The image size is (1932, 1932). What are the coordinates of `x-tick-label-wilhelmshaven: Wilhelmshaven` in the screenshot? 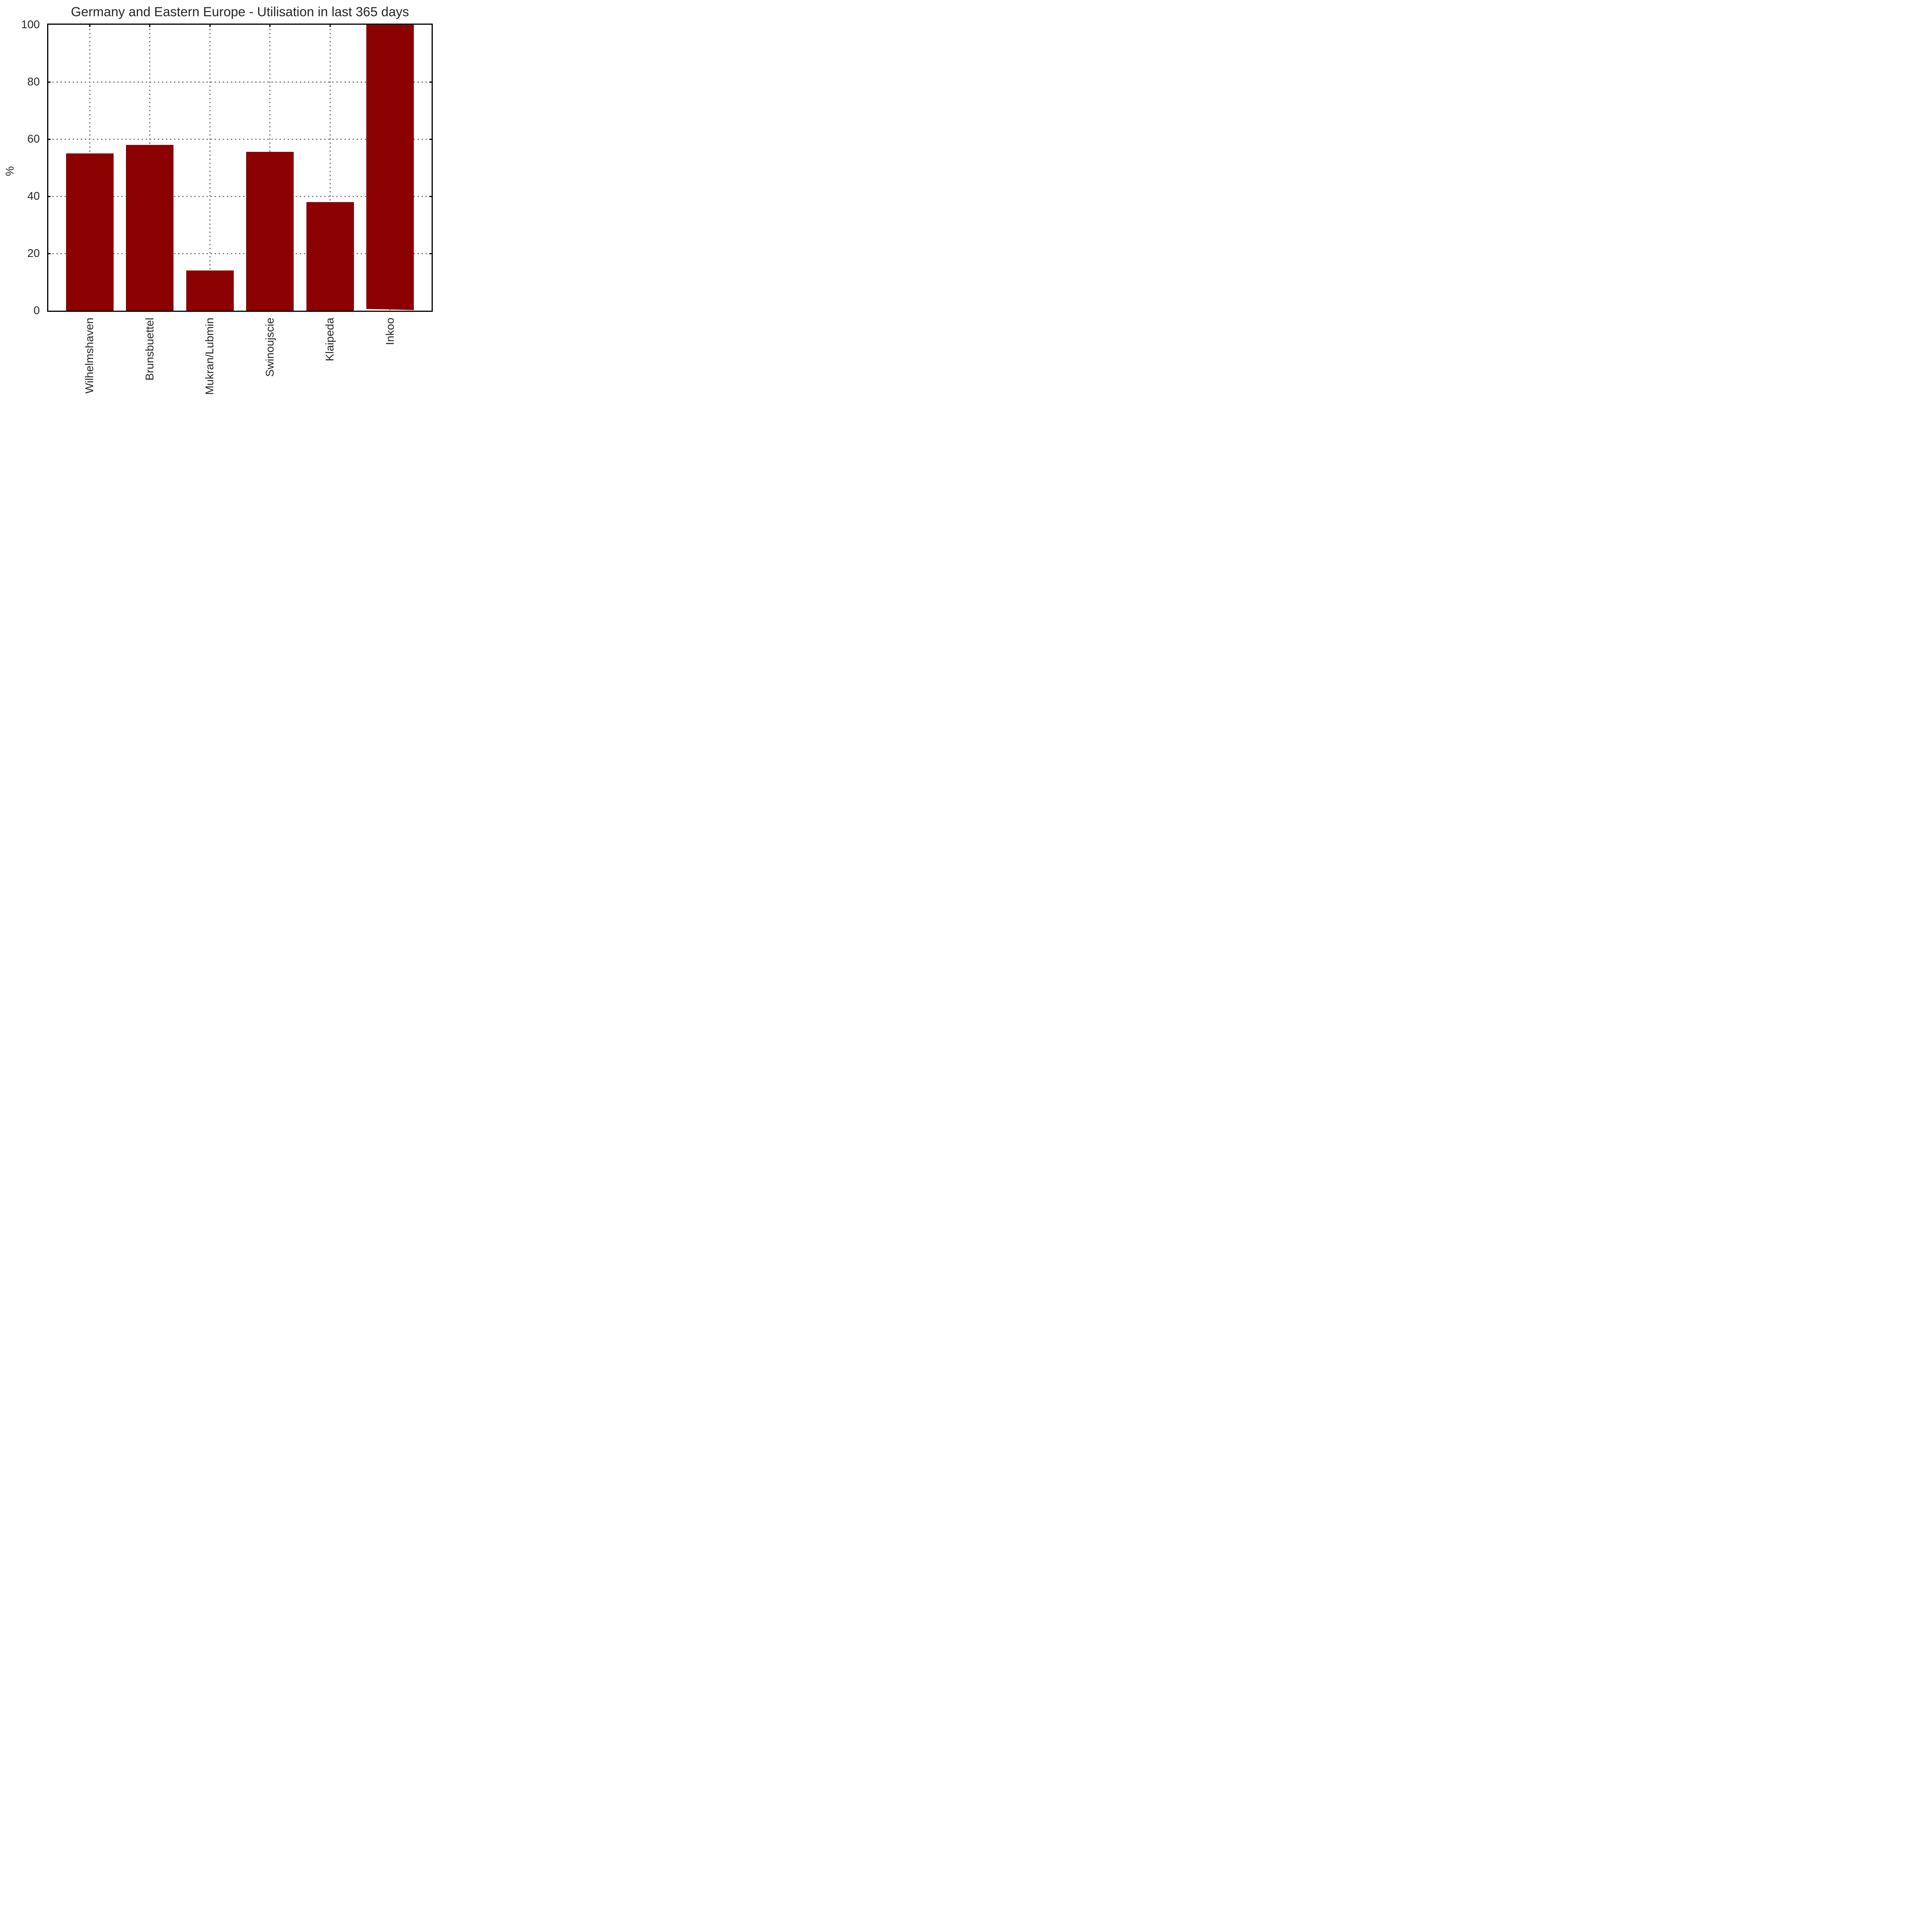 It's located at (90, 356).